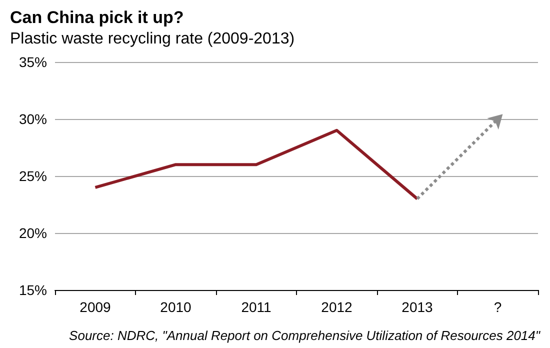  I want to click on y-tick-label: 15%, so click(32, 290).